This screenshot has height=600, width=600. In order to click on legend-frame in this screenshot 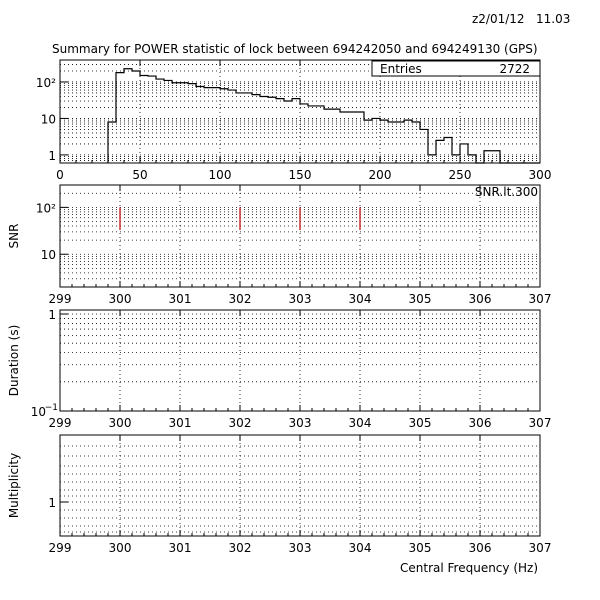, I will do `click(456, 68)`.